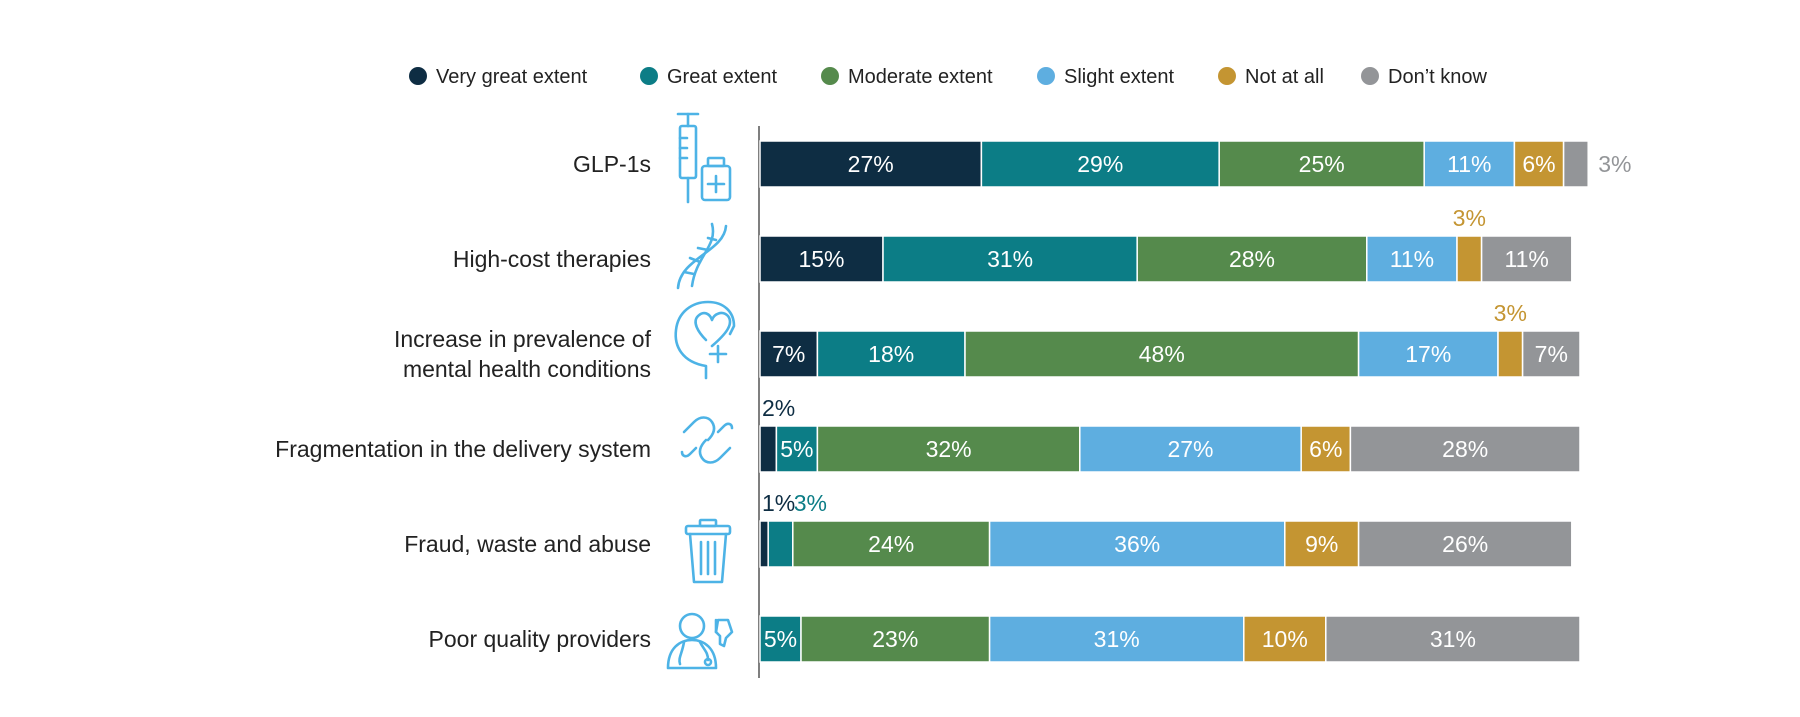  Describe the element at coordinates (707, 440) in the screenshot. I see `broken-link-icon` at that location.